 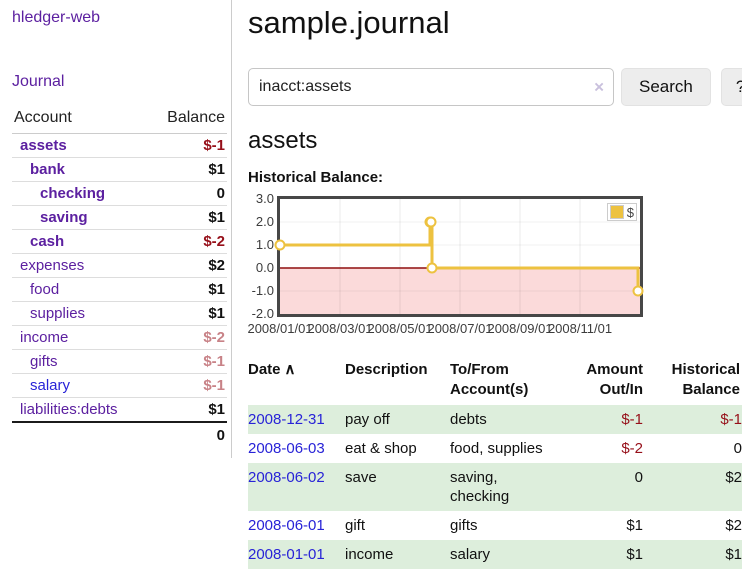 What do you see at coordinates (731, 87) in the screenshot?
I see `help-button: ?` at bounding box center [731, 87].